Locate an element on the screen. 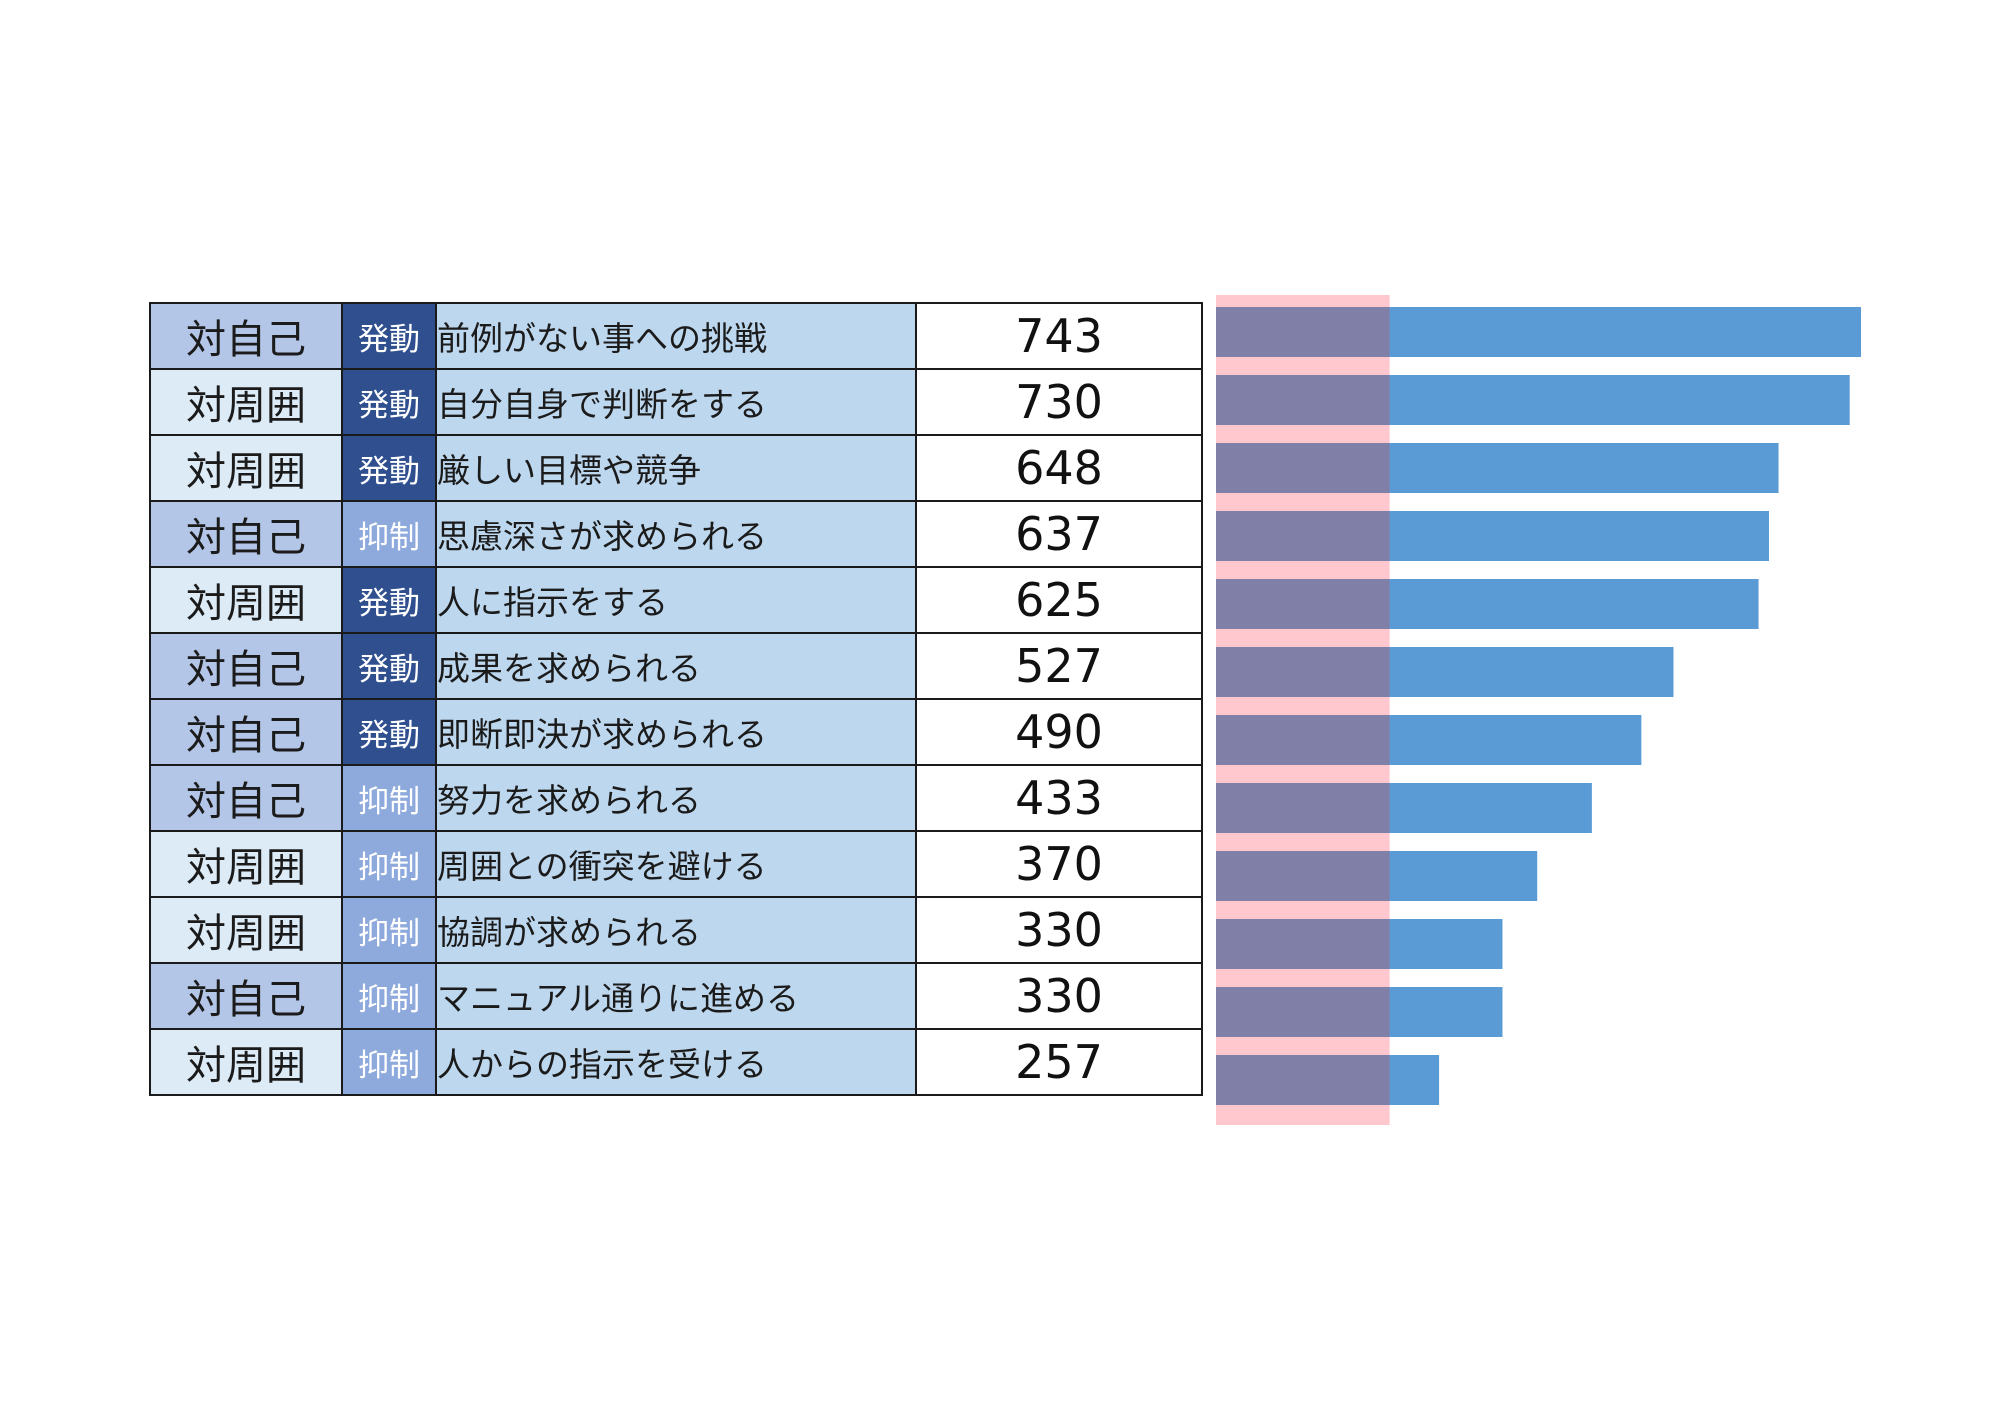 This screenshot has width=2000, height=1414. item-label: 前例がない事への挑戦 is located at coordinates (676, 336).